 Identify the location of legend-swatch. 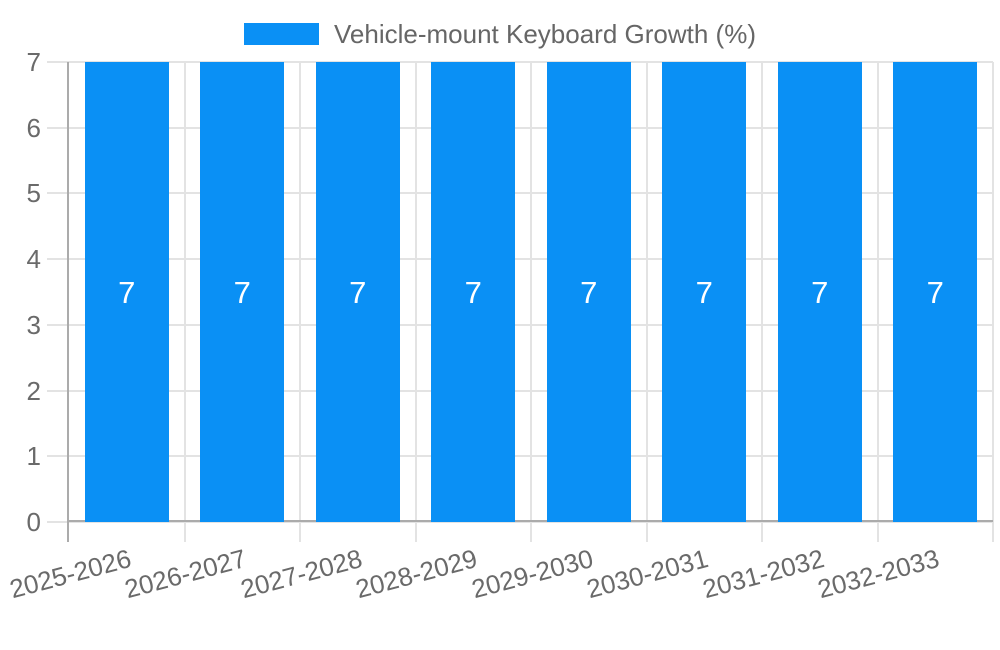
(282, 34).